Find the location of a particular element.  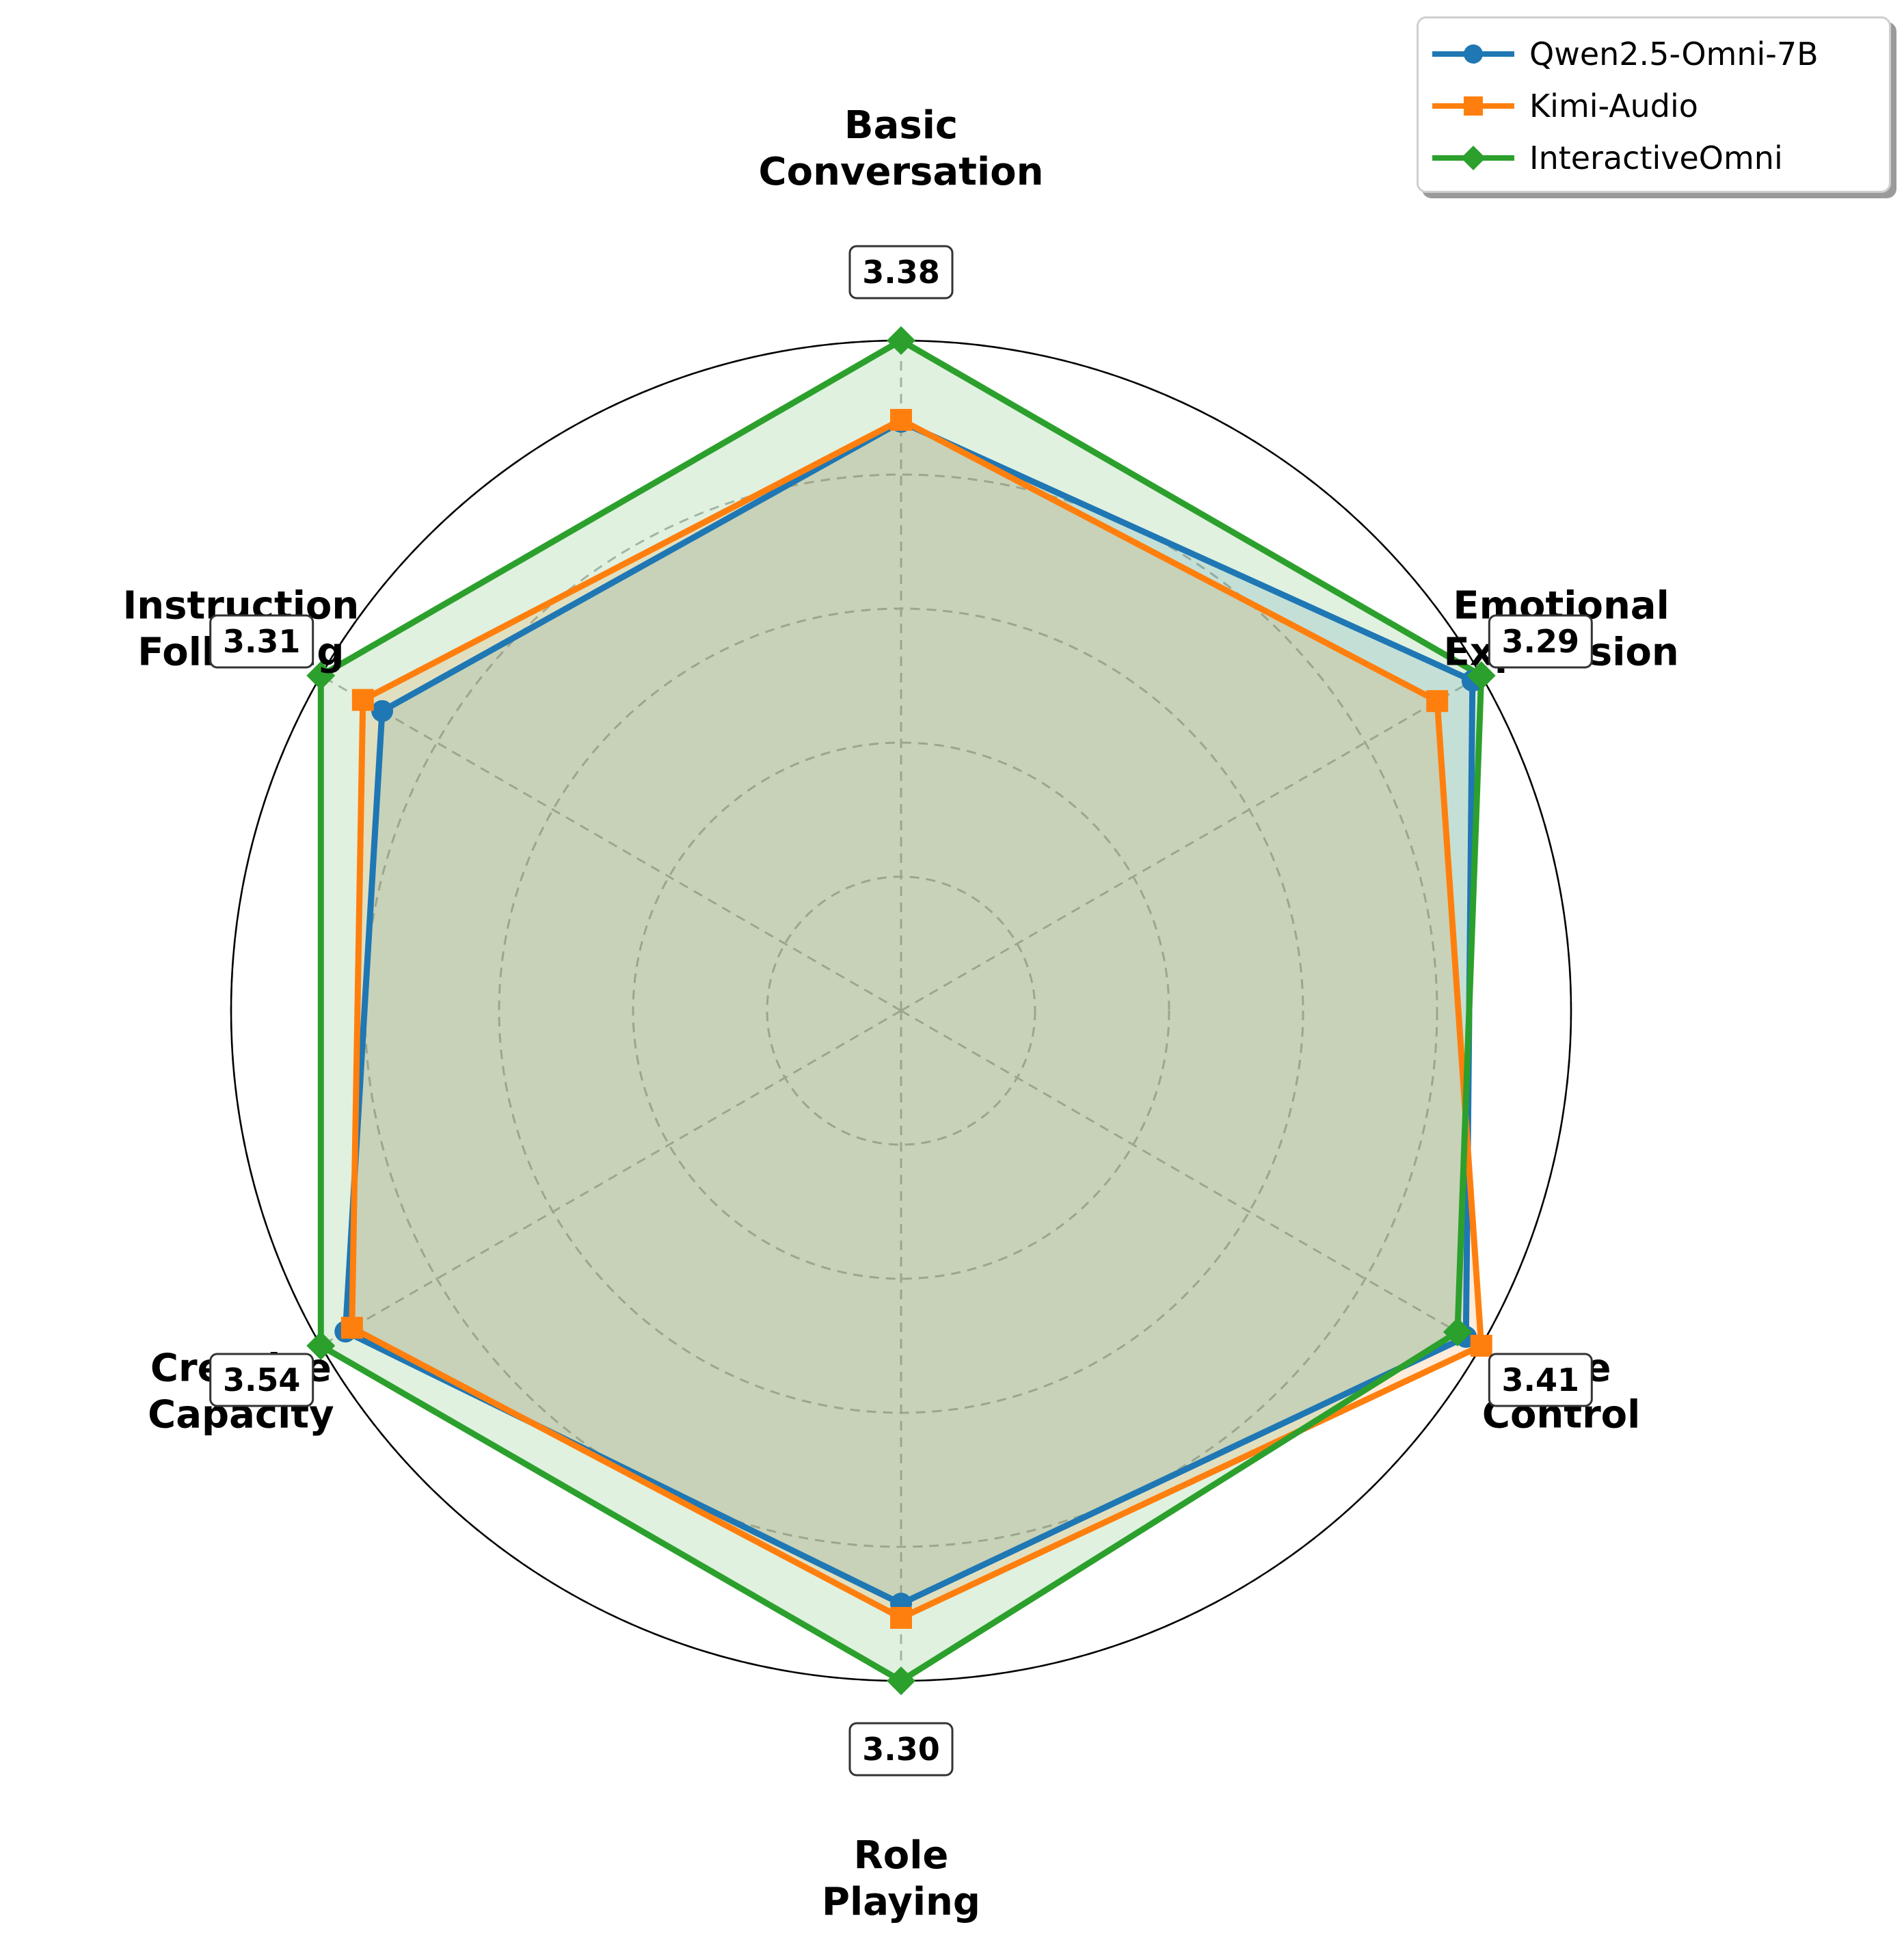

axis-label-line: Playing is located at coordinates (901, 1902).